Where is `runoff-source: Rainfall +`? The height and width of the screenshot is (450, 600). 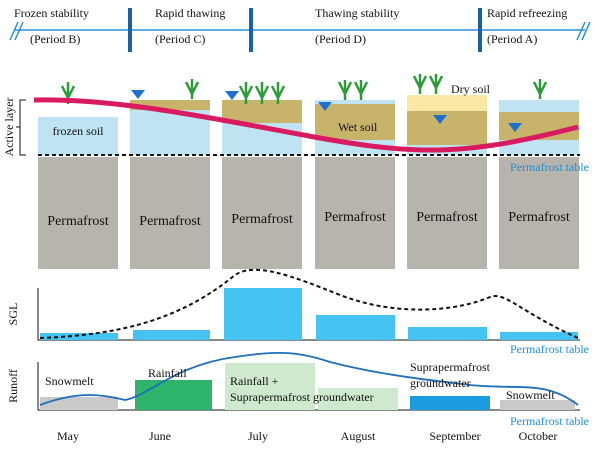
runoff-source: Rainfall + is located at coordinates (254, 381).